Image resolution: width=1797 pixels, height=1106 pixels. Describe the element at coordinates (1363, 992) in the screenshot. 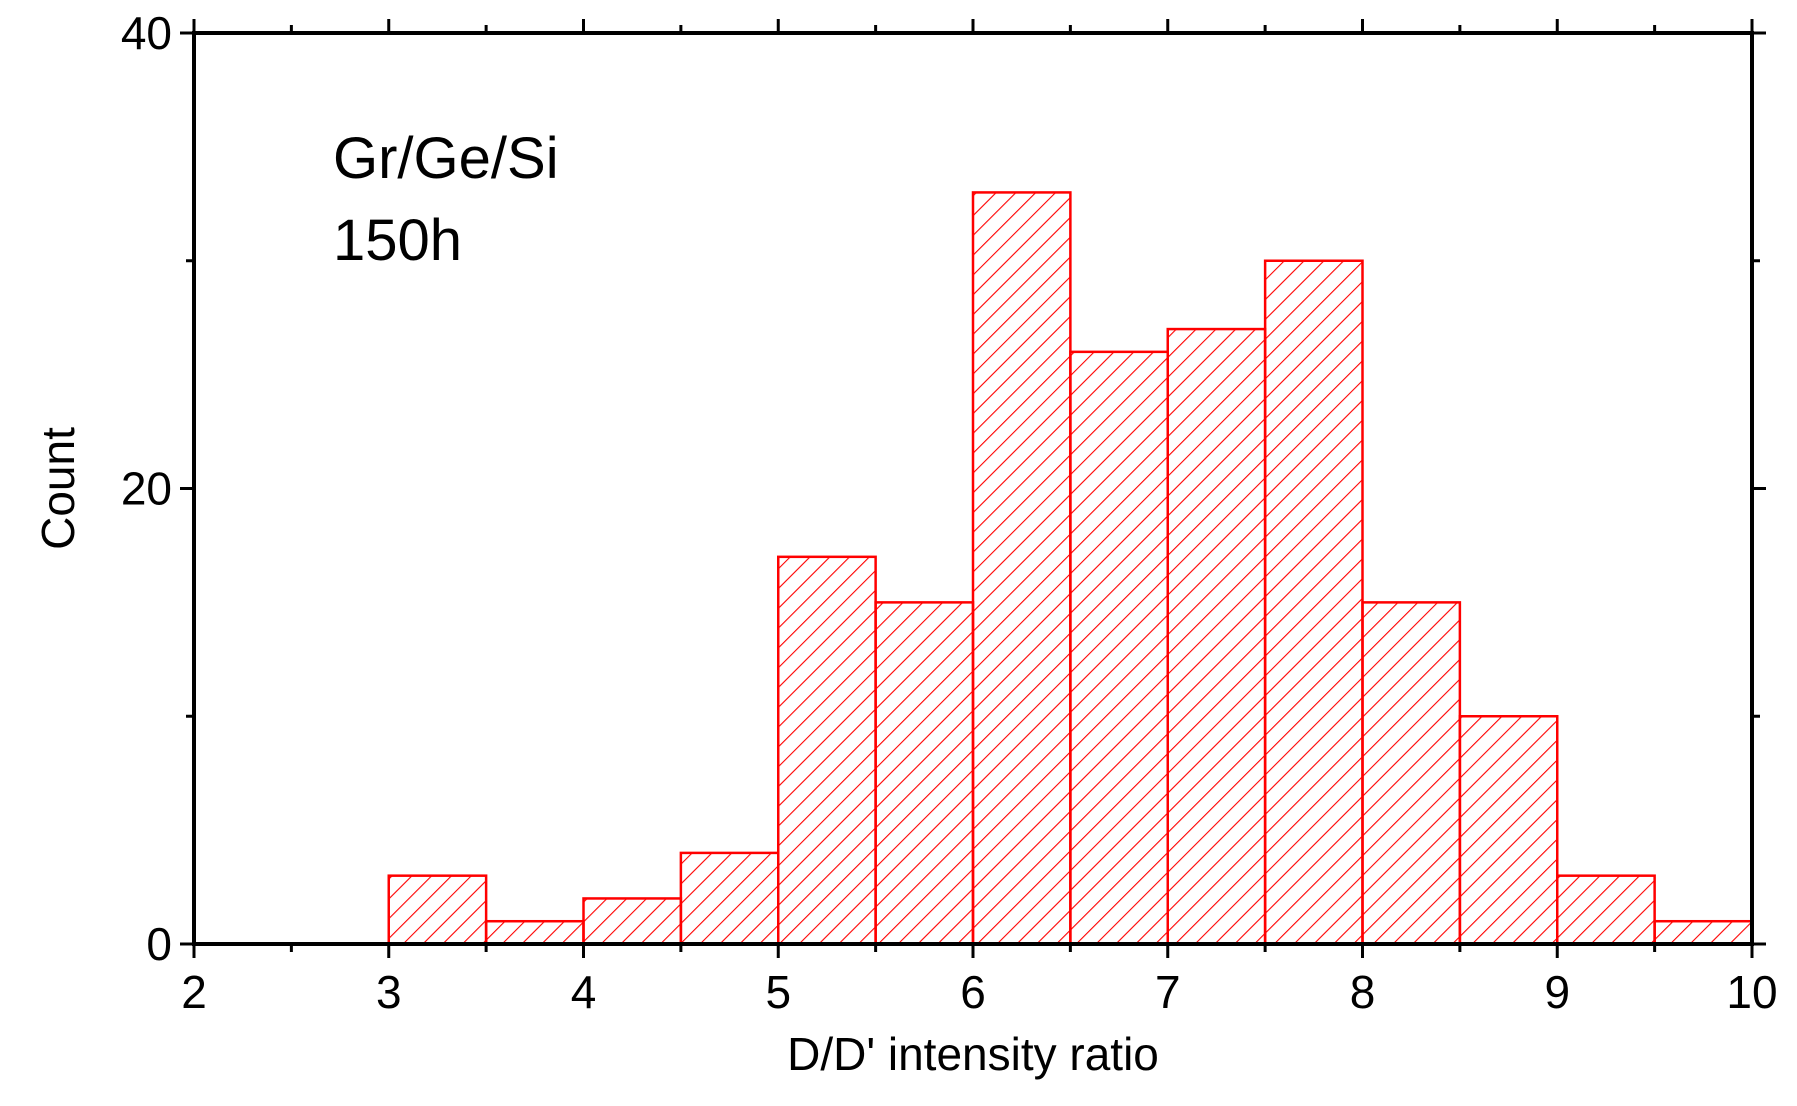

I see `x-tick-label: 8` at that location.